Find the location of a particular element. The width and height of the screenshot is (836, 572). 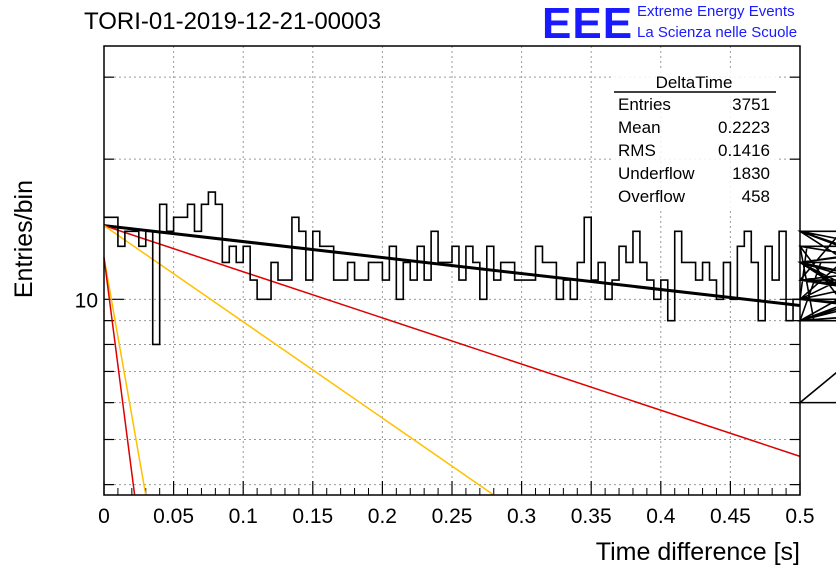

stats-value: 458 is located at coordinates (756, 196).